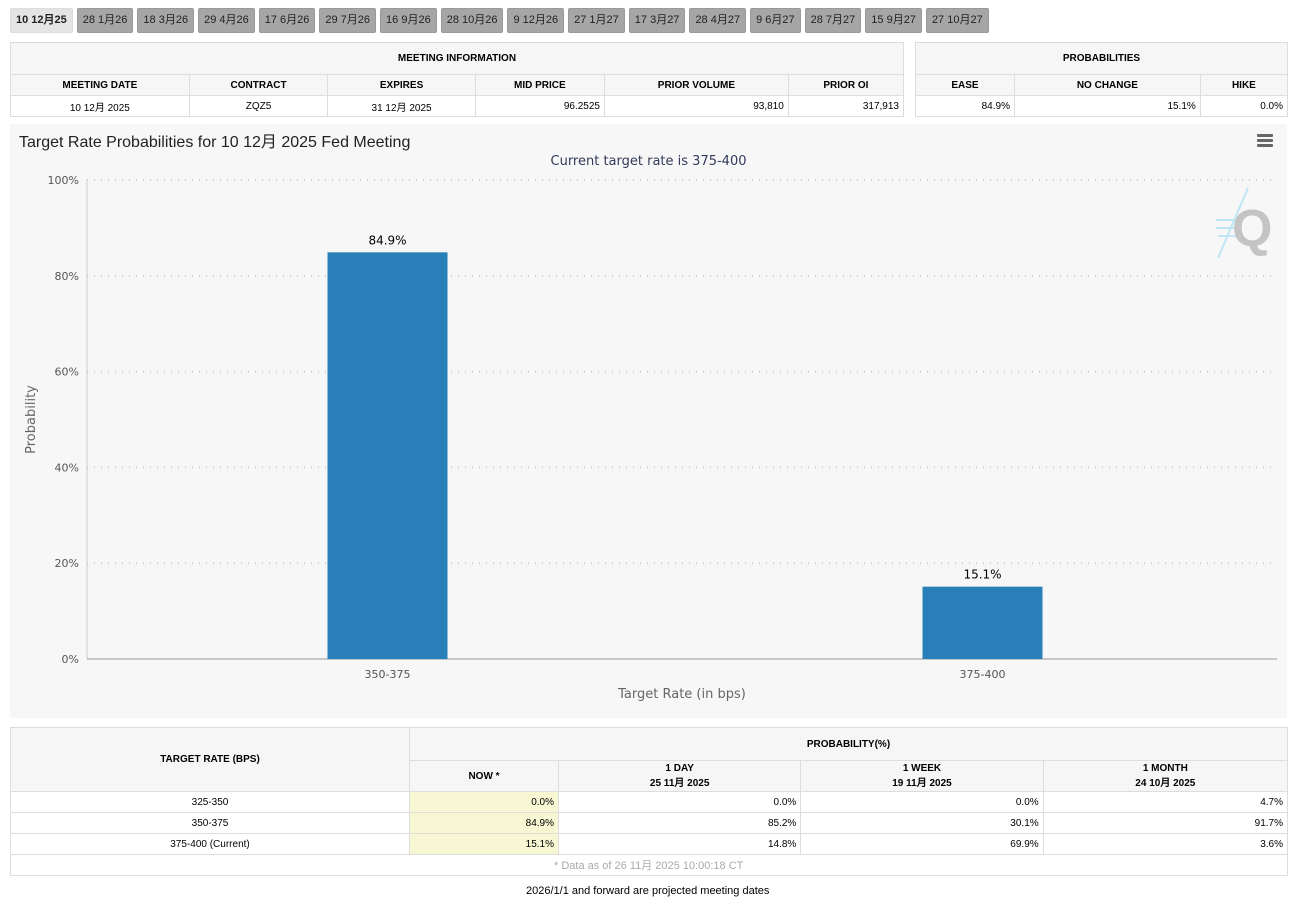 Image resolution: width=1299 pixels, height=897 pixels. I want to click on mid-price: 96.2525, so click(540, 106).